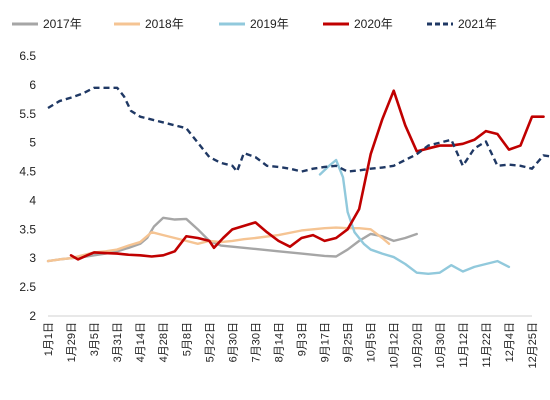 The height and width of the screenshot is (400, 550). I want to click on y-tick-label: 3.5, so click(27, 229).